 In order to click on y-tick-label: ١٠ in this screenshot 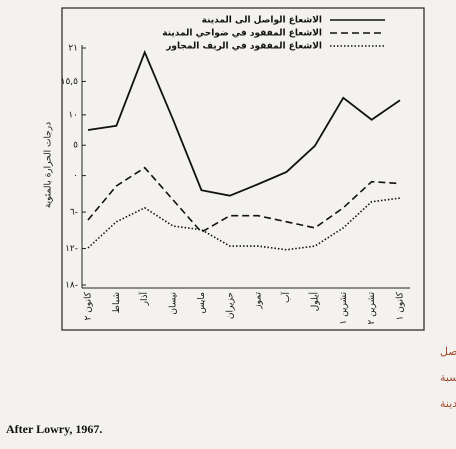, I will do `click(73, 115)`.